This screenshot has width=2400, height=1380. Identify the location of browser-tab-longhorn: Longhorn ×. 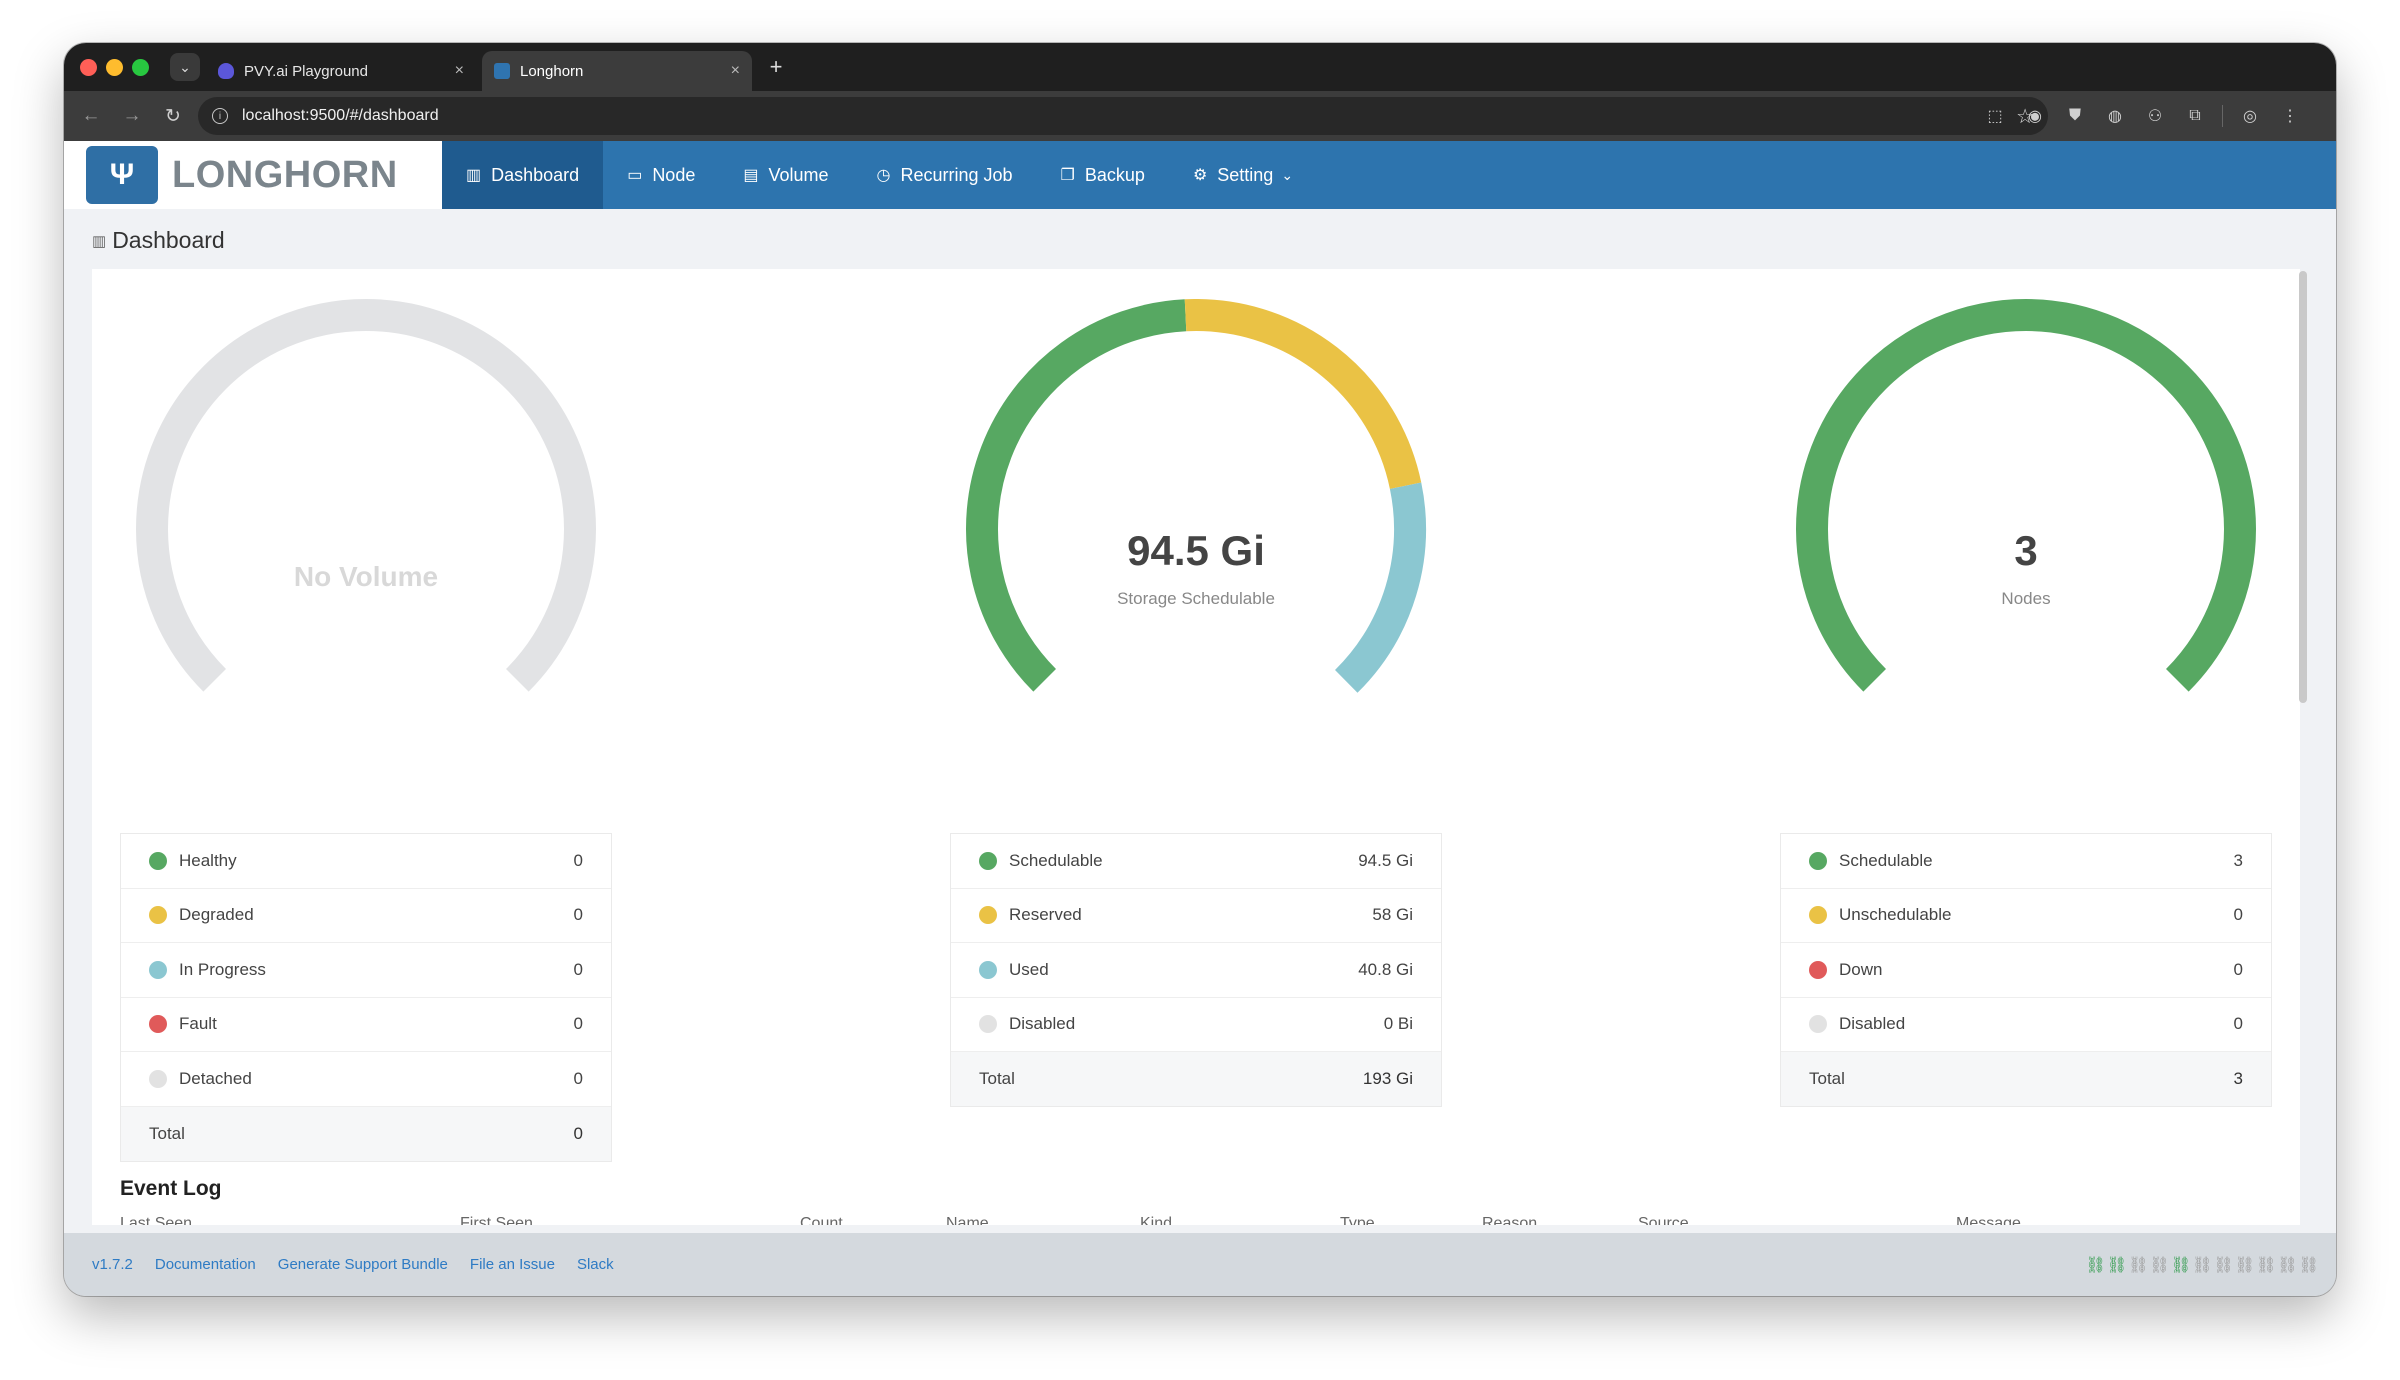
(617, 71).